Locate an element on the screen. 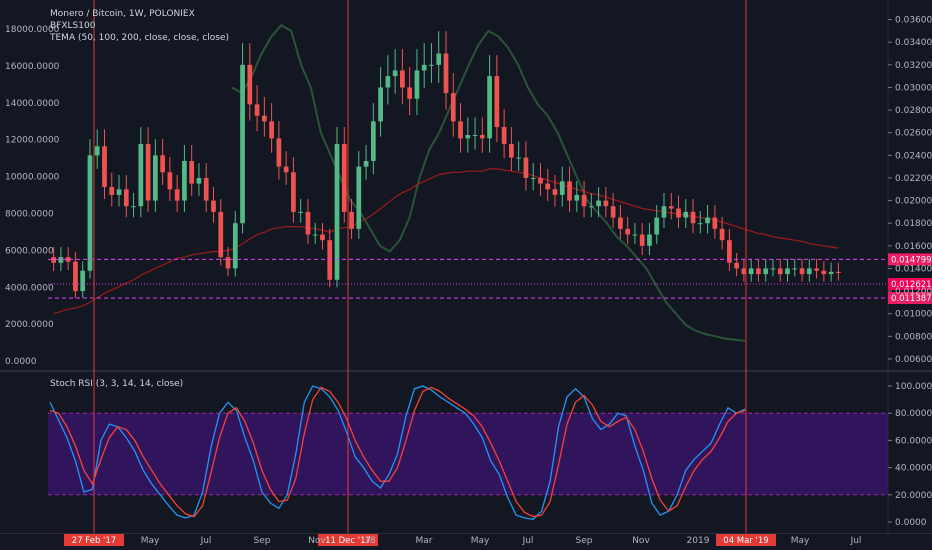 Image resolution: width=932 pixels, height=550 pixels. right-axis-label: 0.02400000 is located at coordinates (913, 156).